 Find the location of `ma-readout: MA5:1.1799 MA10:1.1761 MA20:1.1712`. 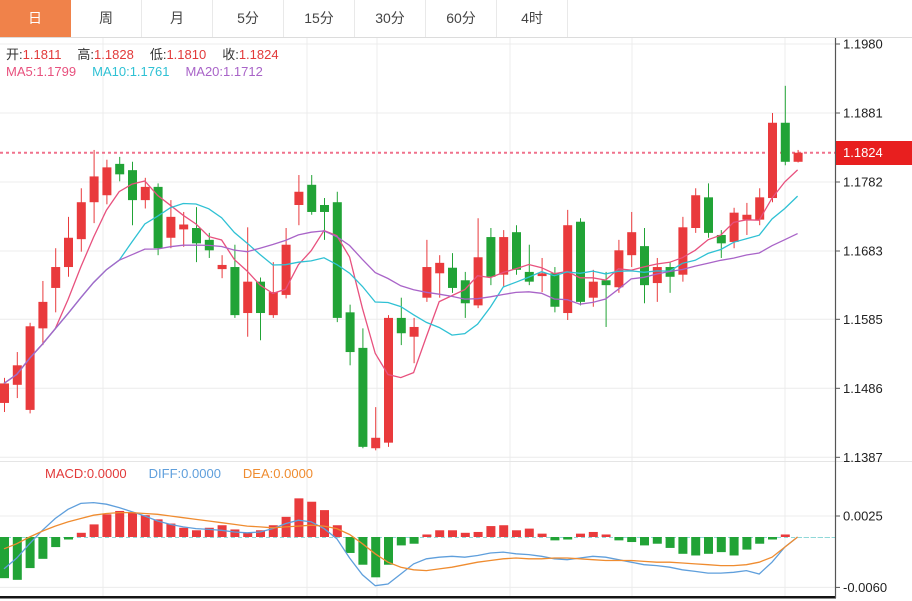

ma-readout: MA5:1.1799 MA10:1.1761 MA20:1.1712 is located at coordinates (142, 71).